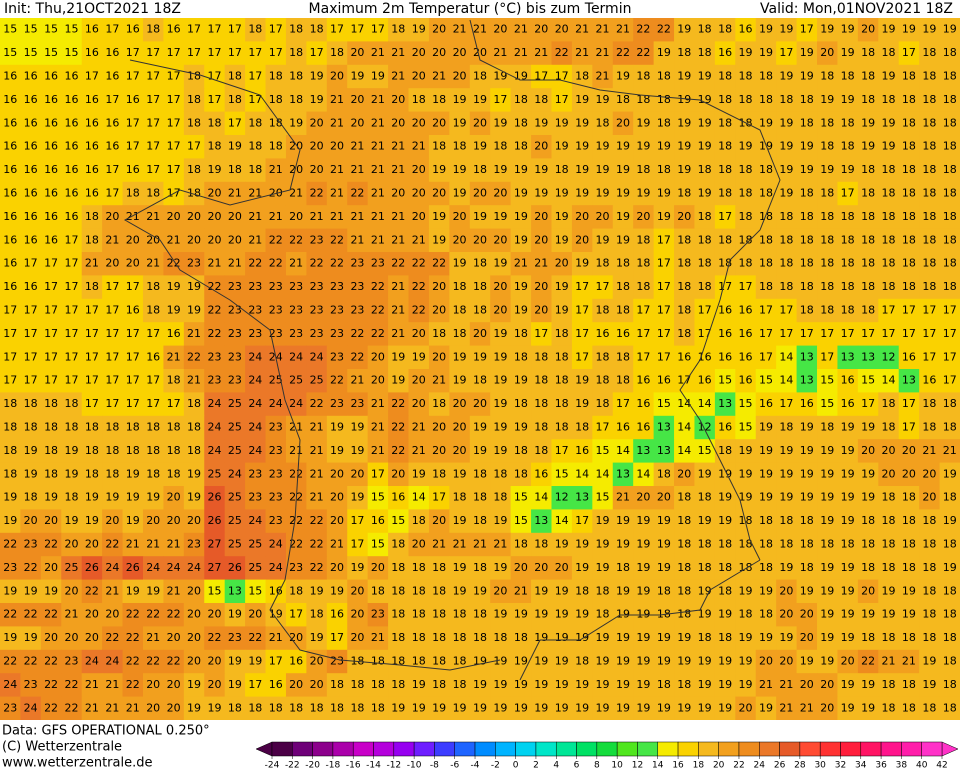 The height and width of the screenshot is (780, 960). I want to click on temperature-label: 13, so click(541, 520).